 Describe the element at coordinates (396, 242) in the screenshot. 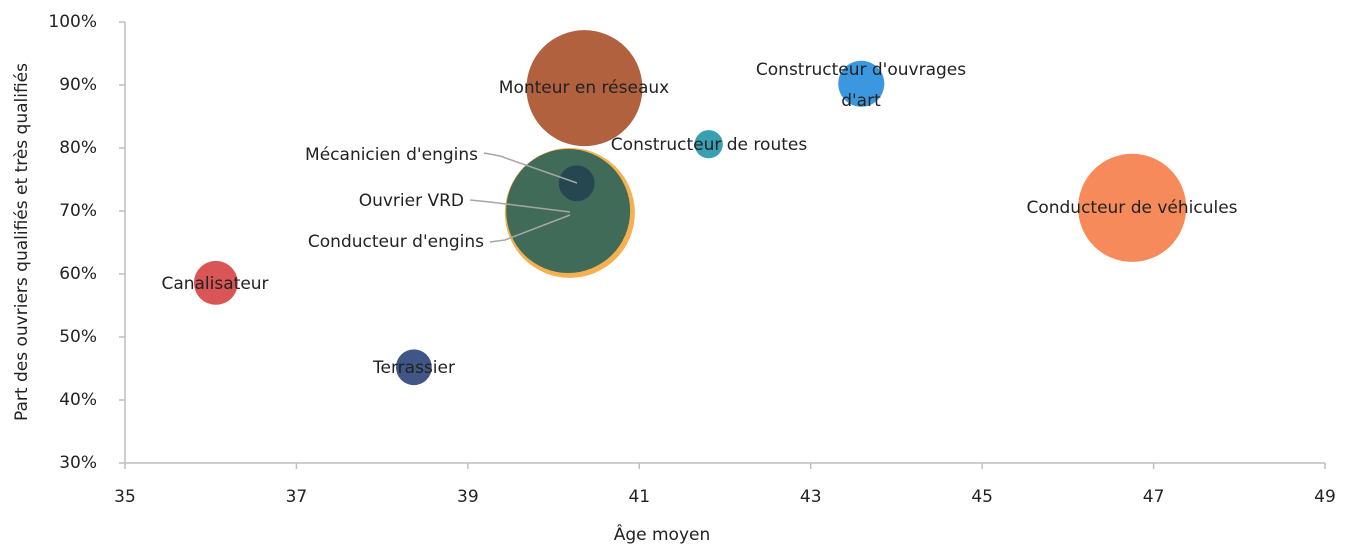

I see `bubble-label: Conducteur d'engins` at that location.